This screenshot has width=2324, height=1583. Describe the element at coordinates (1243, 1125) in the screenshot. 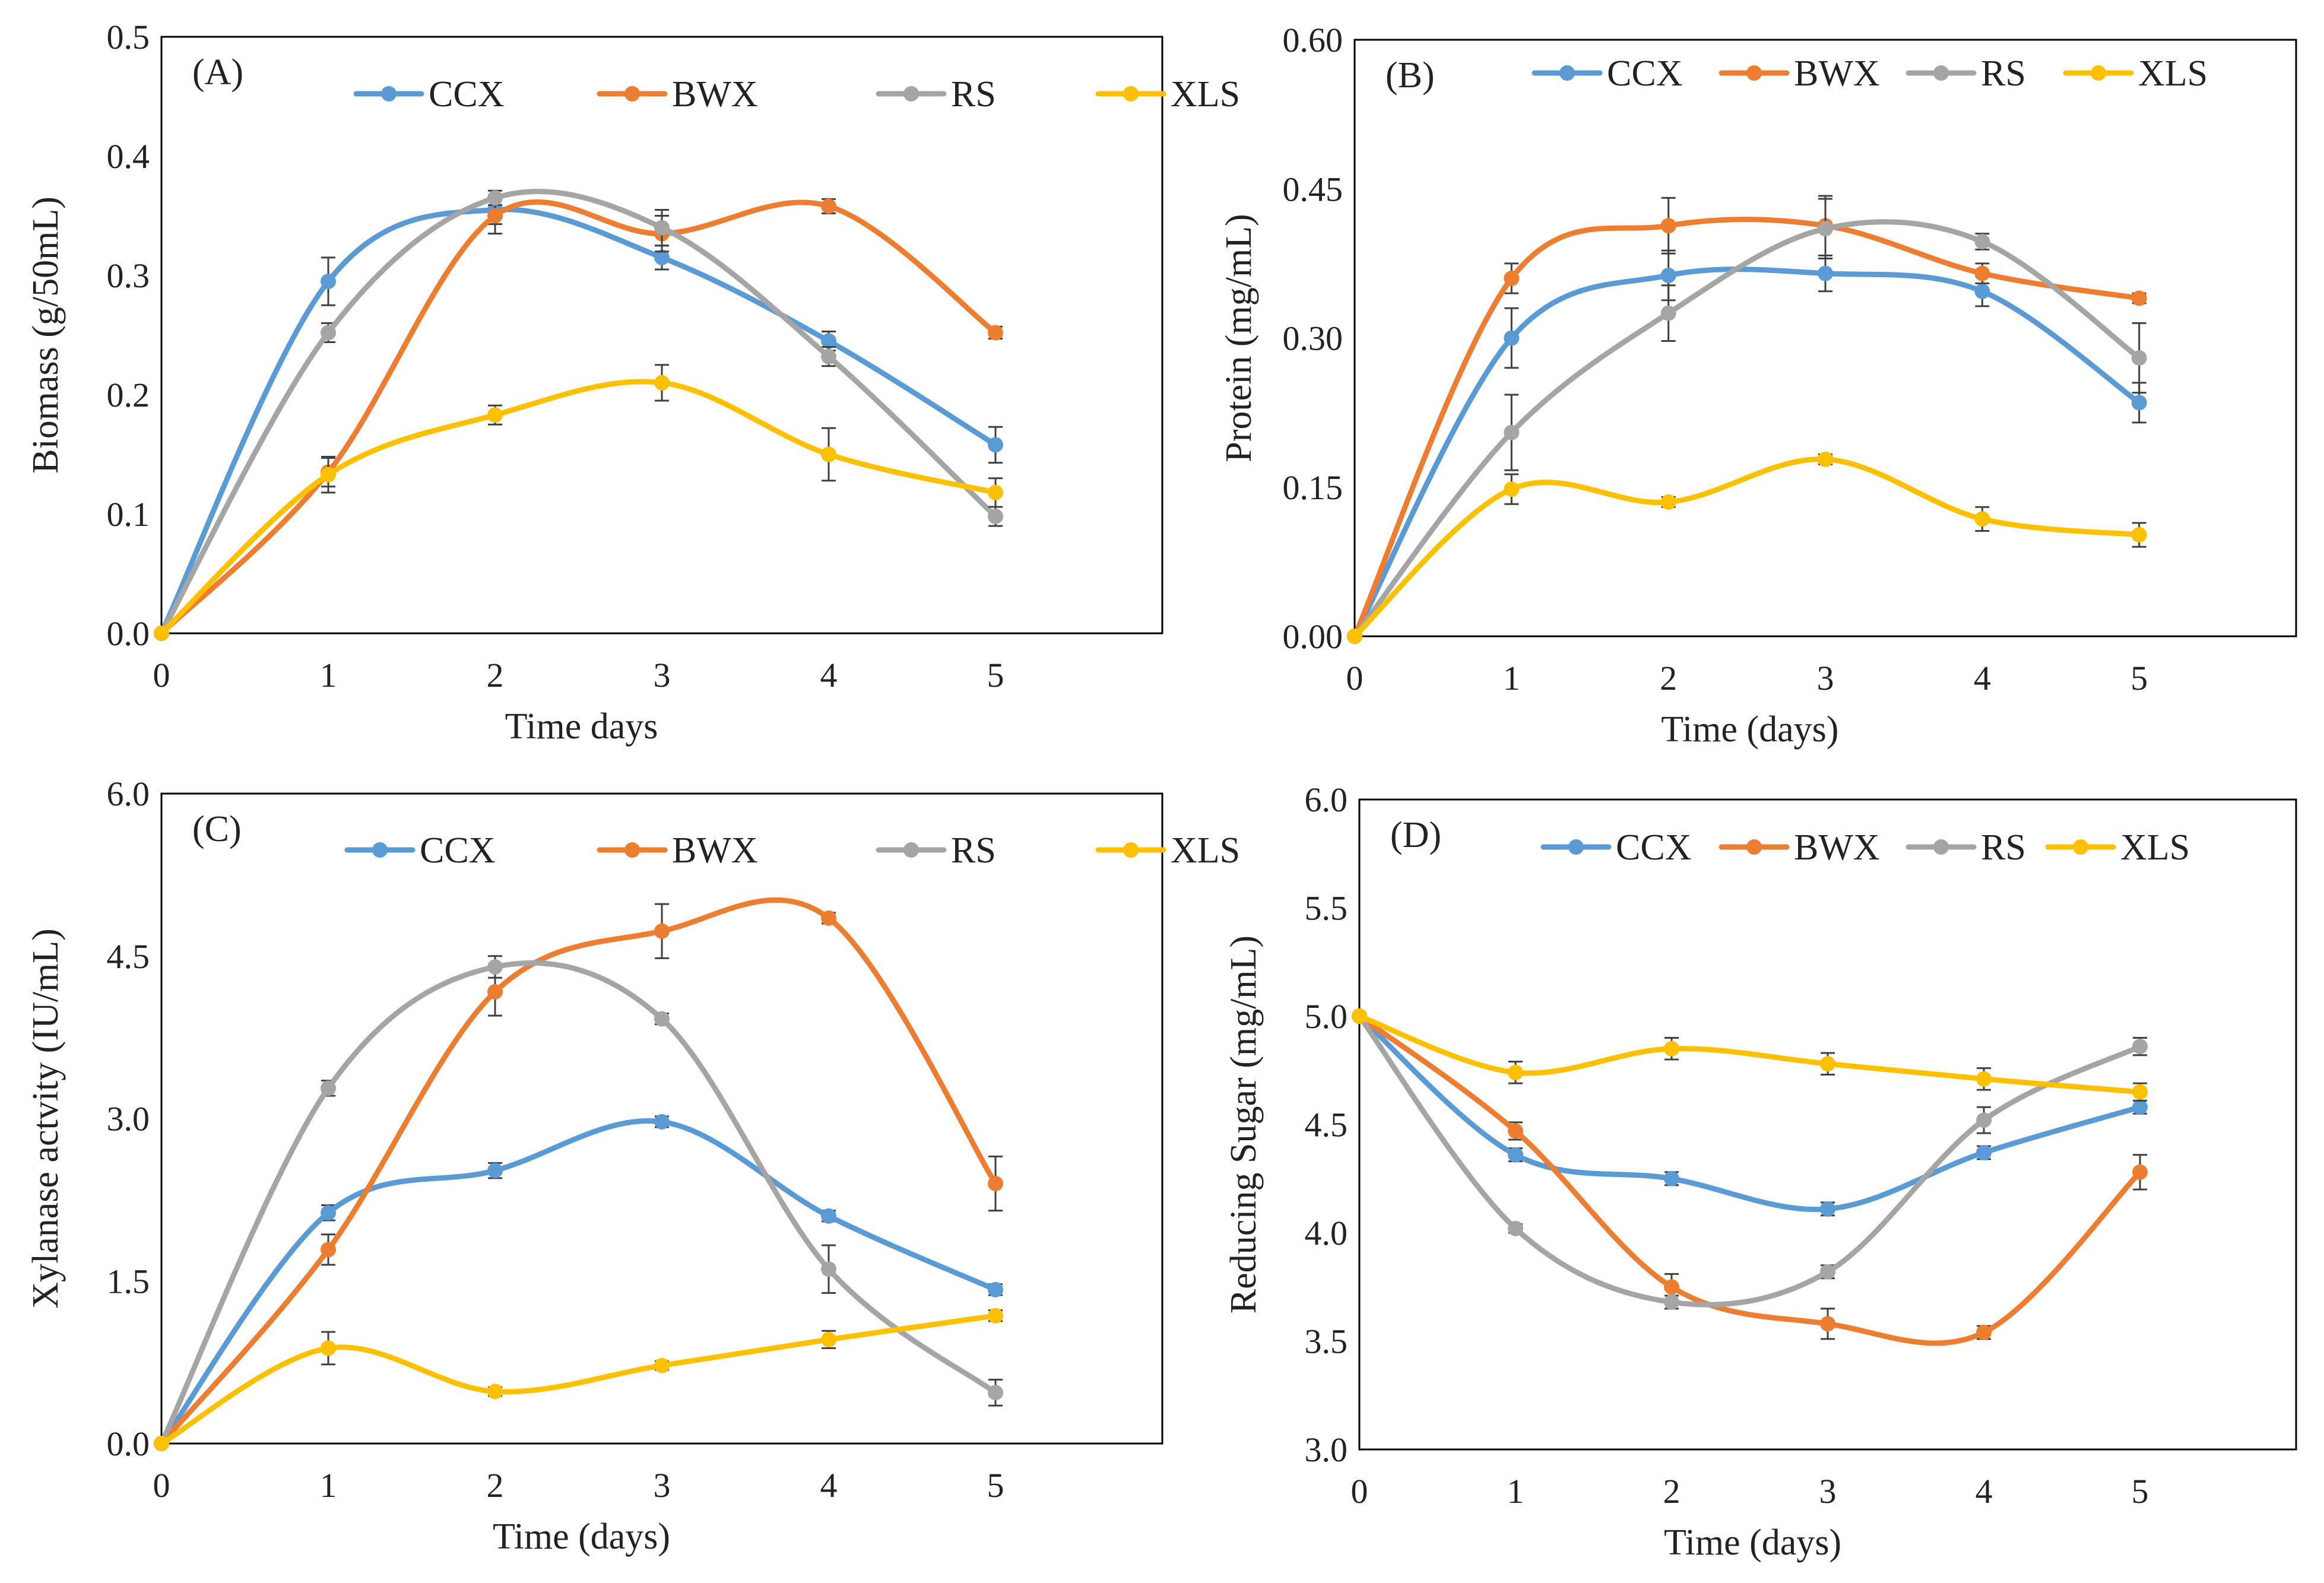

I see `y-axis-label: Reducing Sugar (mg/mL)` at that location.